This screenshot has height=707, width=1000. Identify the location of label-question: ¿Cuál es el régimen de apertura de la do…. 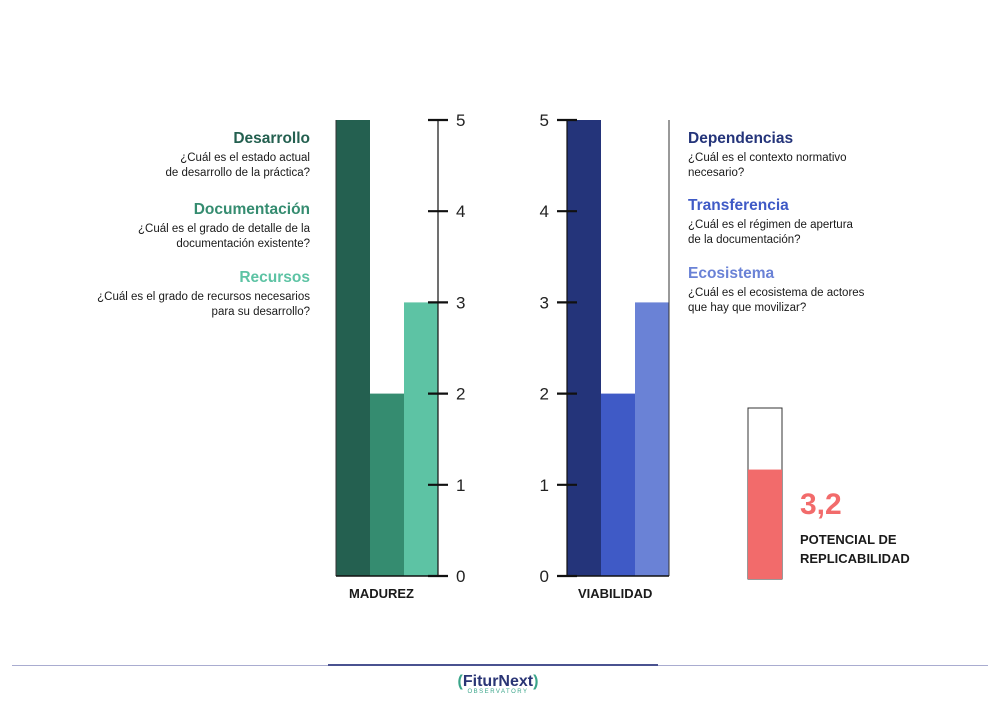
(770, 232).